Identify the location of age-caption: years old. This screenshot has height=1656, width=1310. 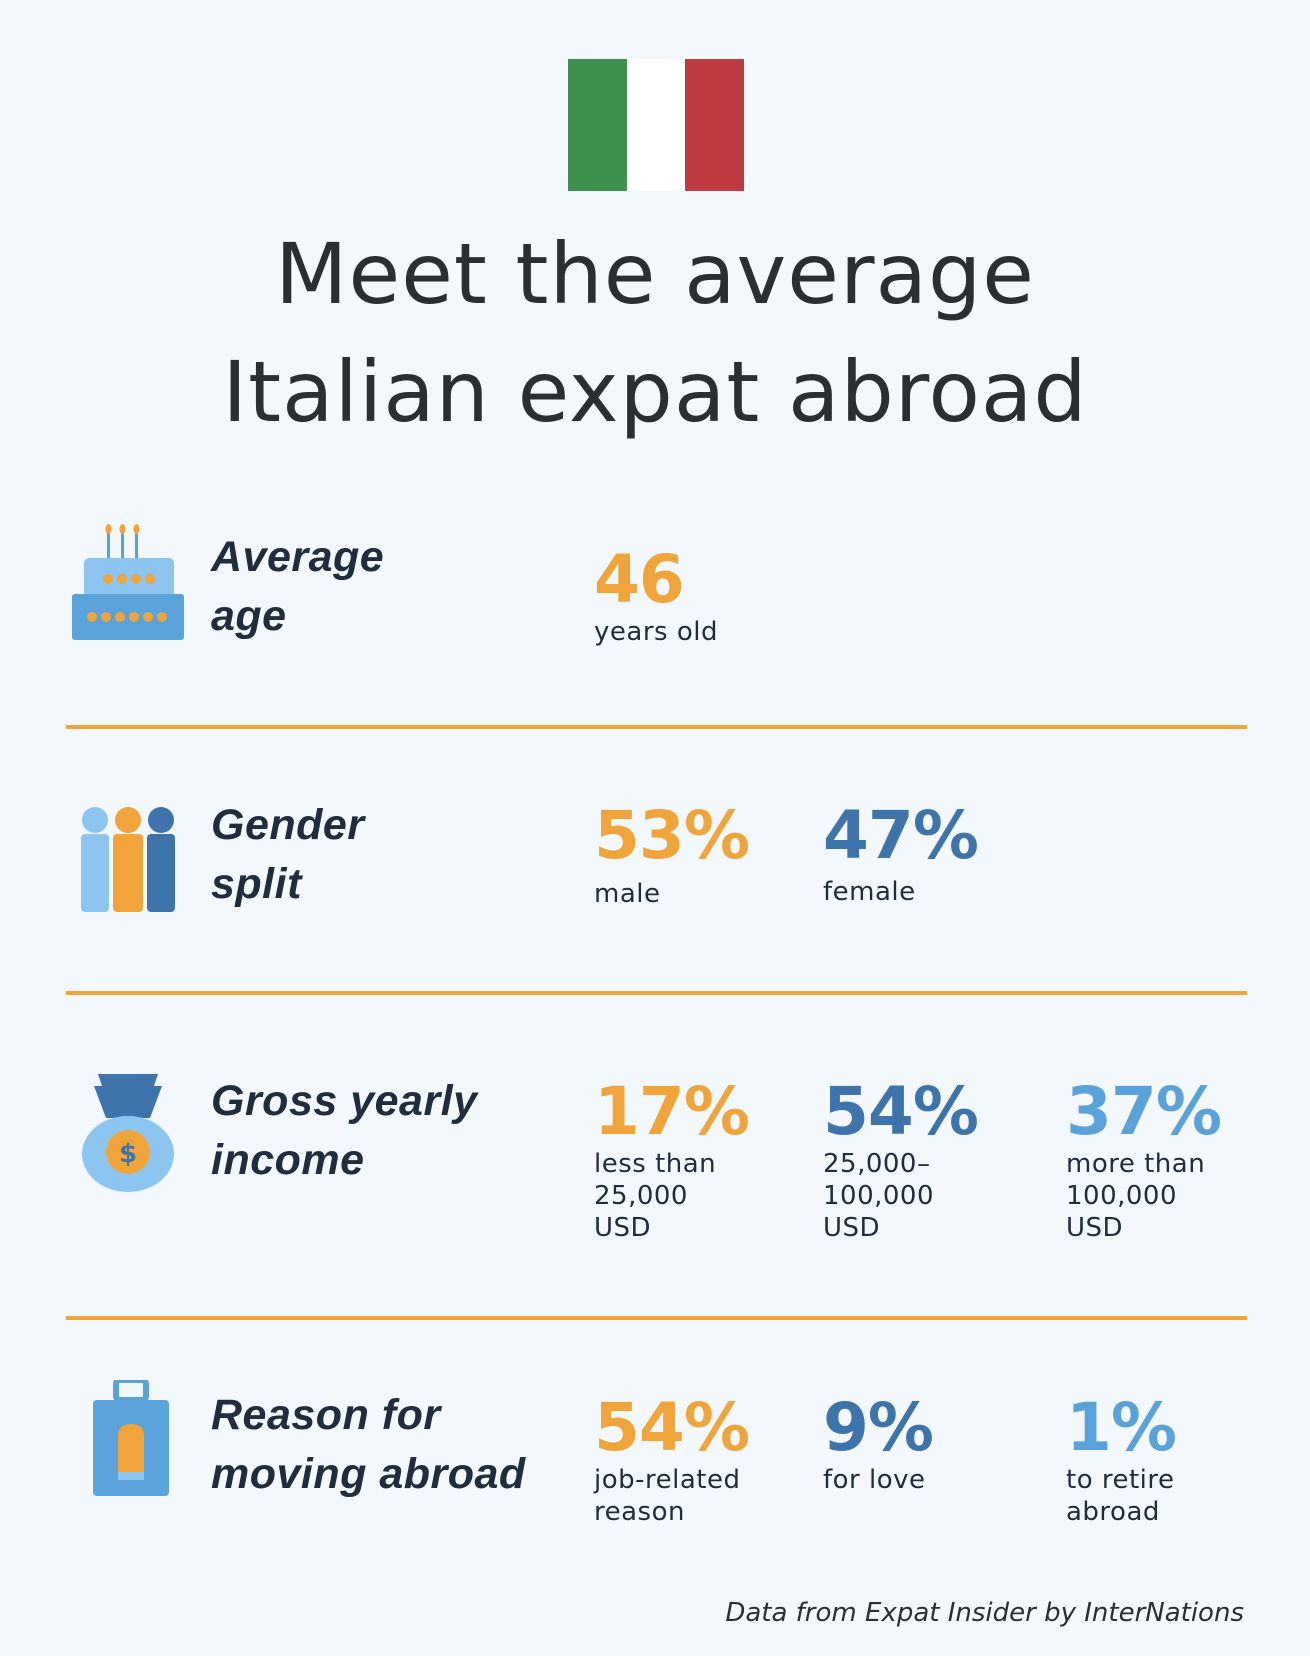
(656, 632).